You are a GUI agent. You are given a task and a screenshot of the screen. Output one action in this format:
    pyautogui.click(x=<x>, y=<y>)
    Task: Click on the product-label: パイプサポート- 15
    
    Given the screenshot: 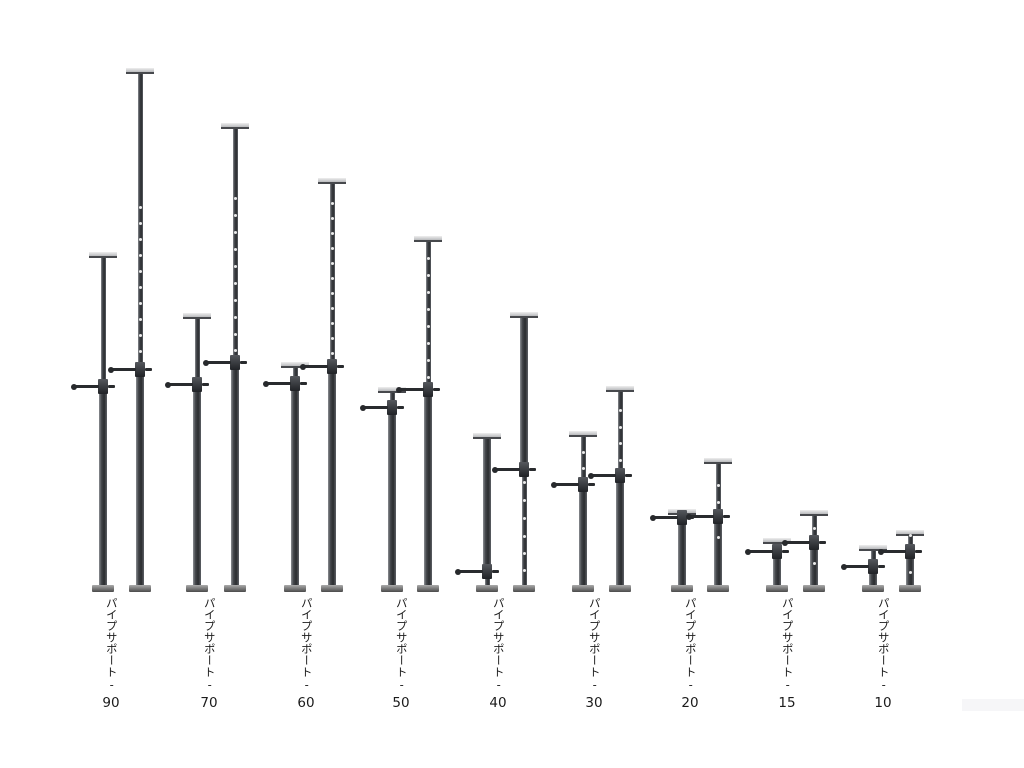 What is the action you would take?
    pyautogui.click(x=787, y=654)
    